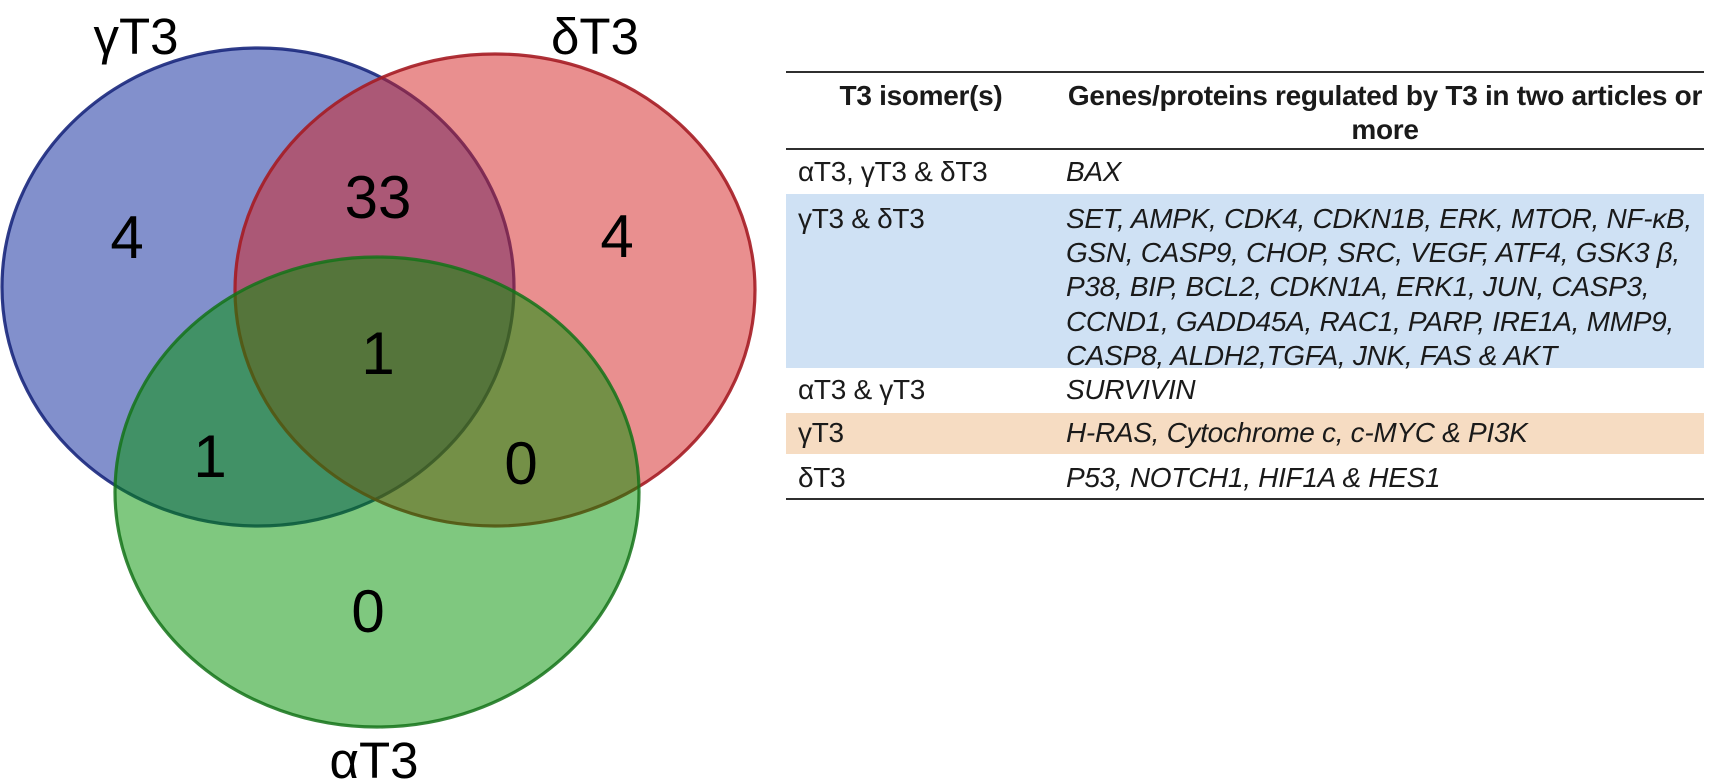  What do you see at coordinates (135, 36) in the screenshot?
I see `svg-text: γT3` at bounding box center [135, 36].